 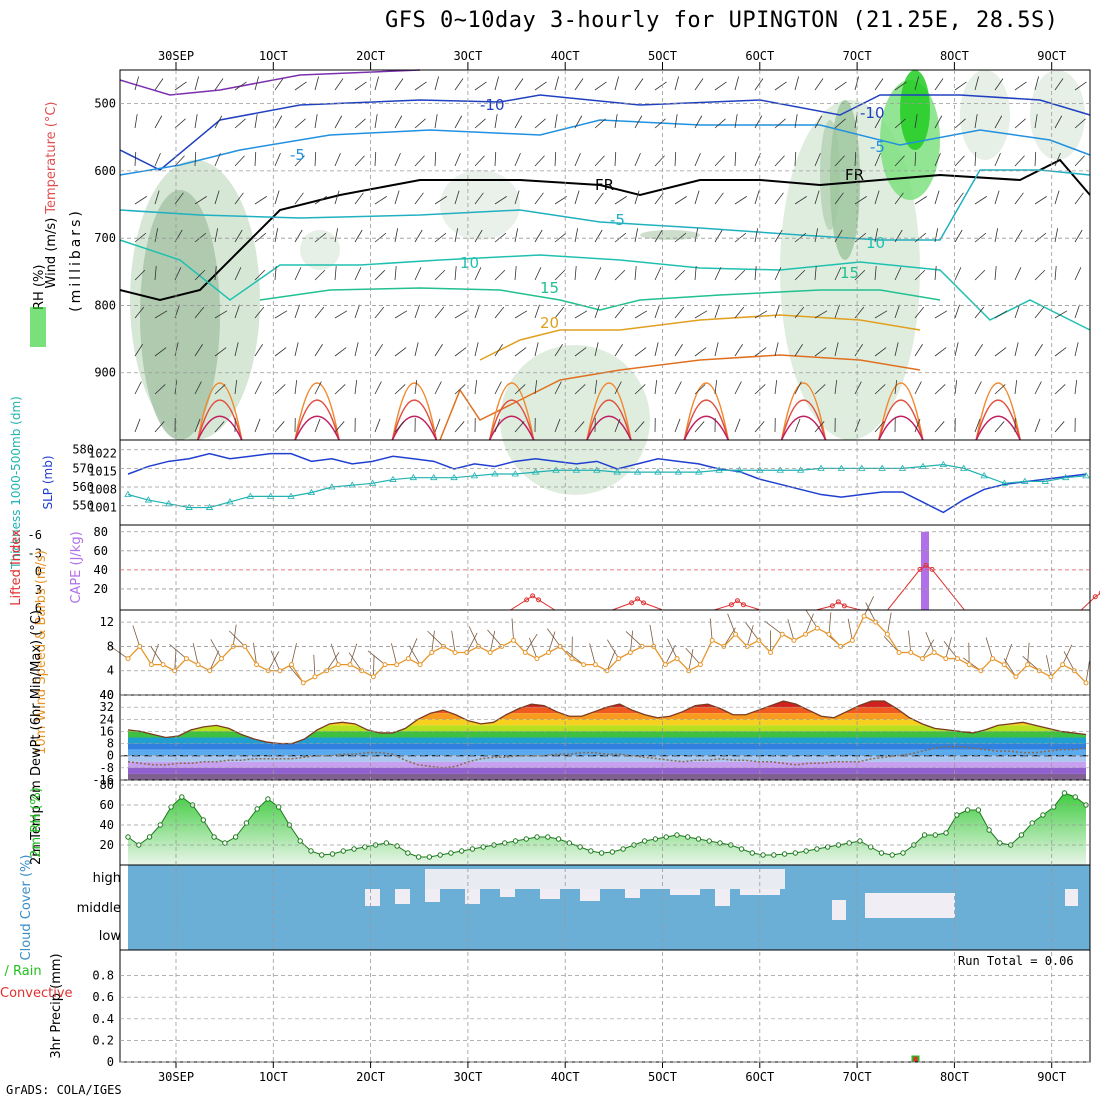 I want to click on rh-shading, so click(x=845, y=180).